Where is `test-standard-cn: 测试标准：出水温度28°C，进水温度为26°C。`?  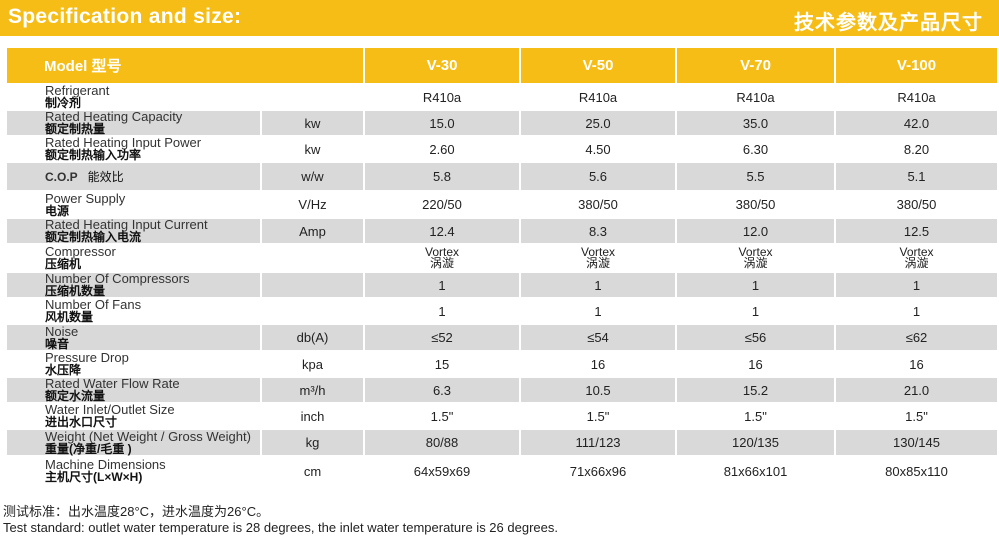
test-standard-cn: 测试标准：出水温度28°C，进水温度为26°C。 is located at coordinates (136, 511).